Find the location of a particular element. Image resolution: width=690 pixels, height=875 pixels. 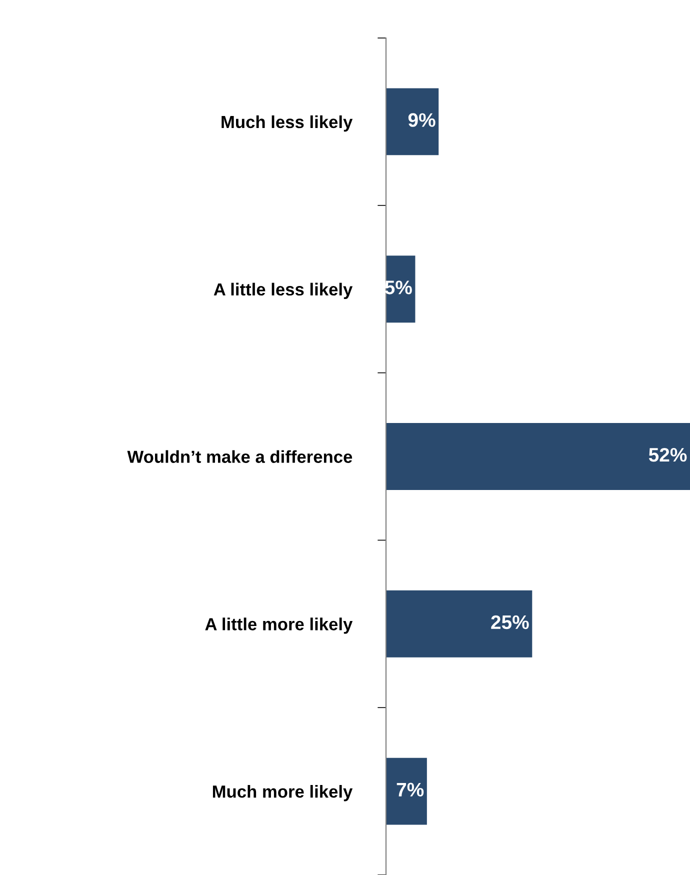

y-tick-label: A little less likely is located at coordinates (283, 290).